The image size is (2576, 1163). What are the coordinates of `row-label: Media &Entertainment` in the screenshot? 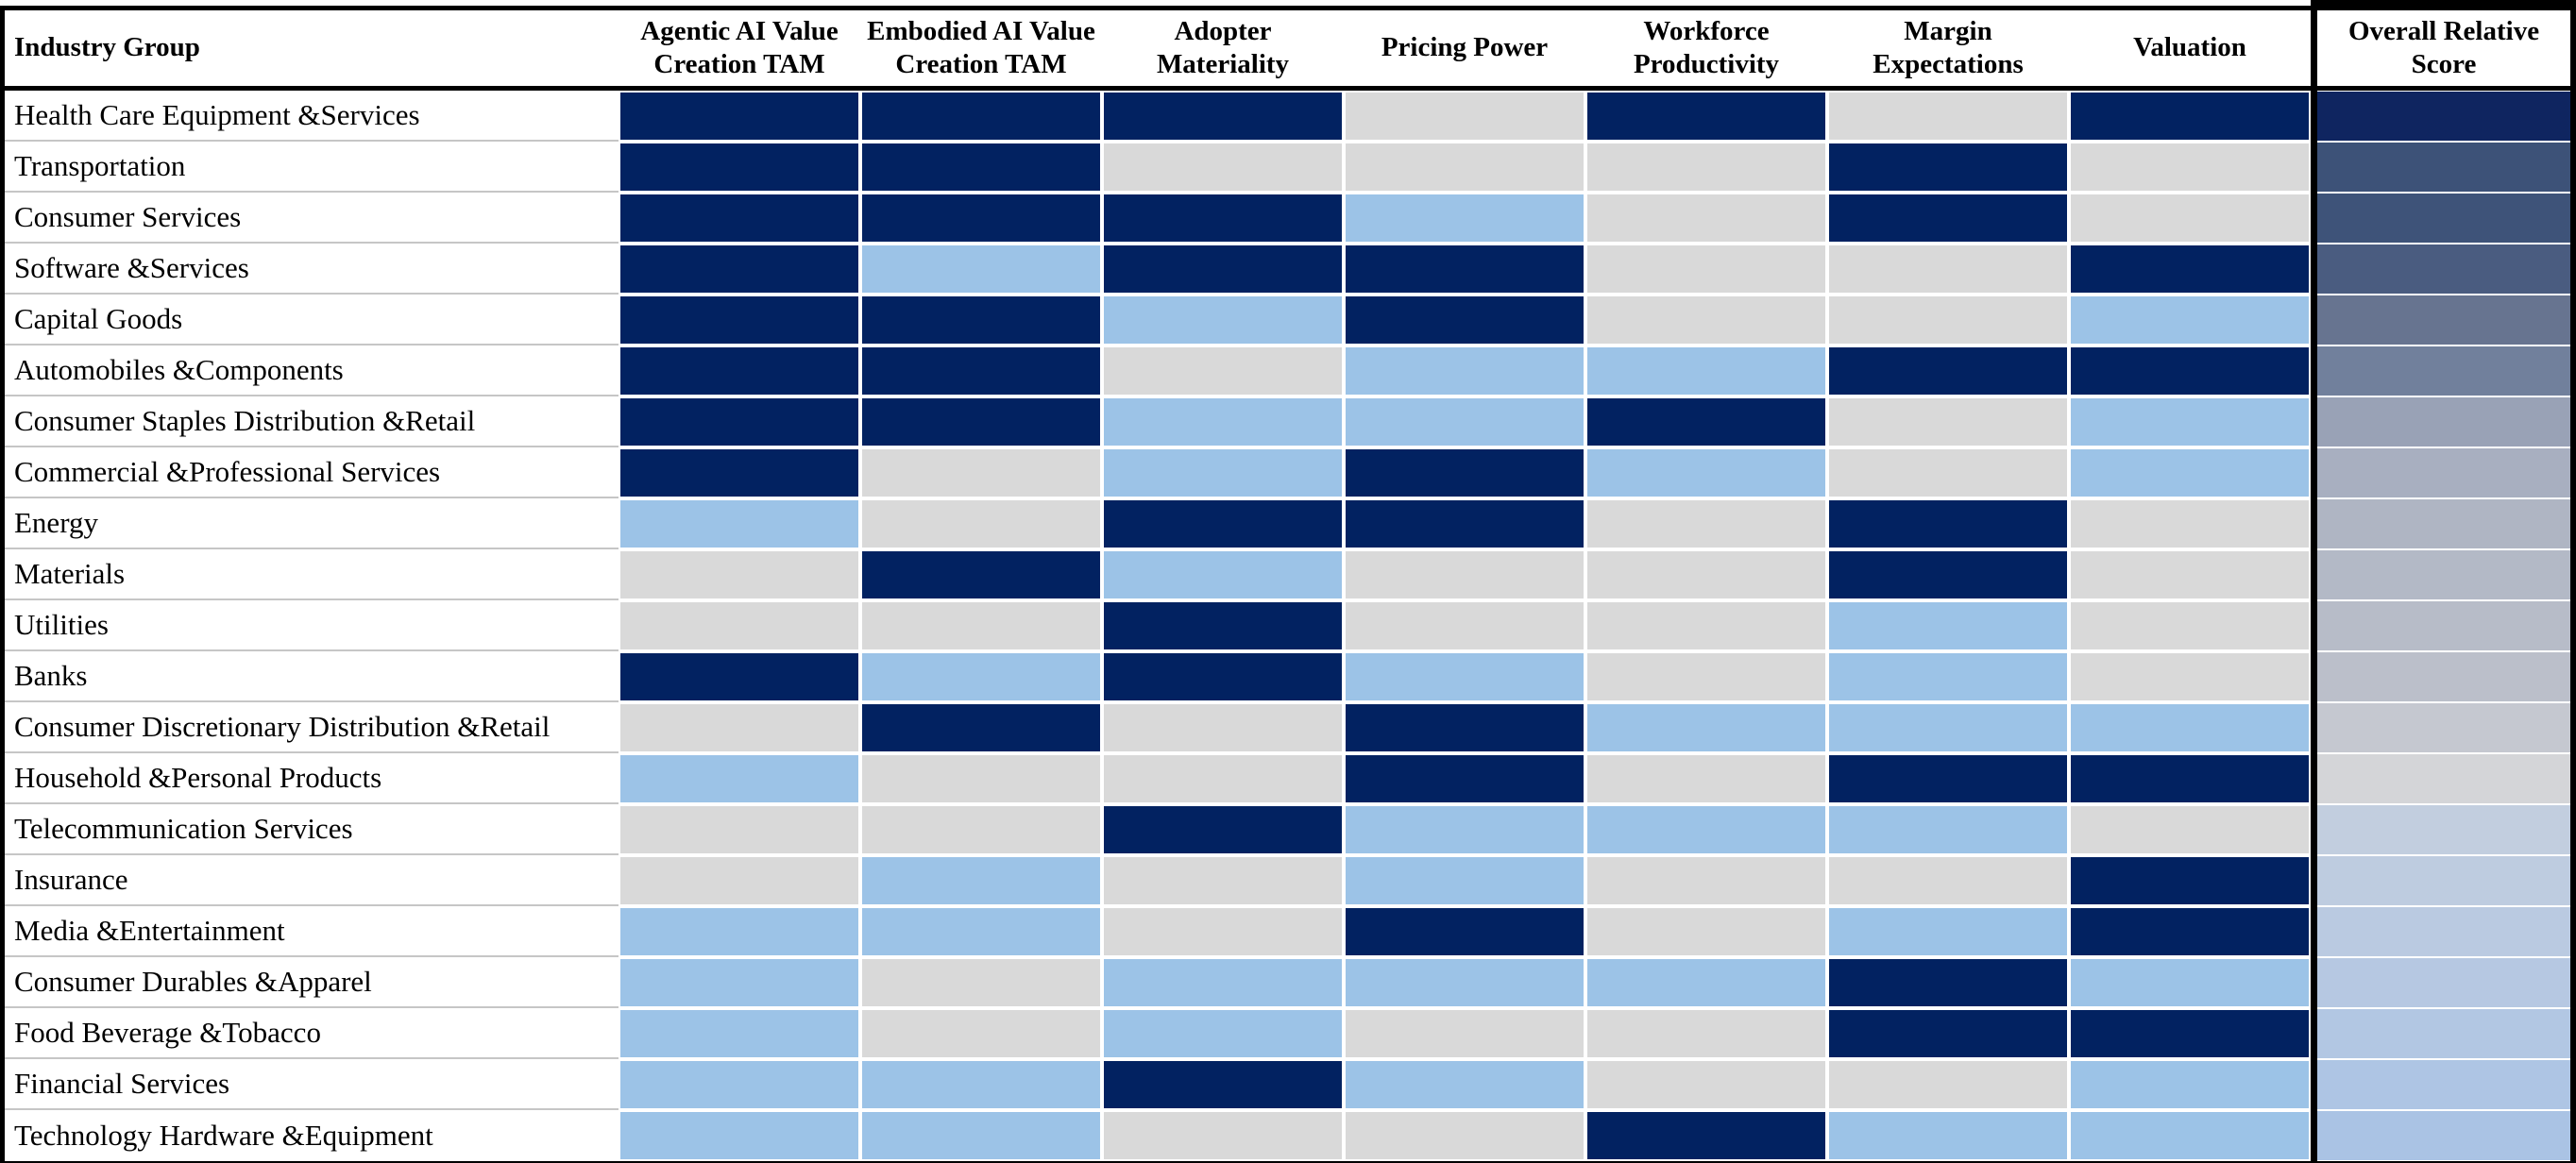 It's located at (312, 931).